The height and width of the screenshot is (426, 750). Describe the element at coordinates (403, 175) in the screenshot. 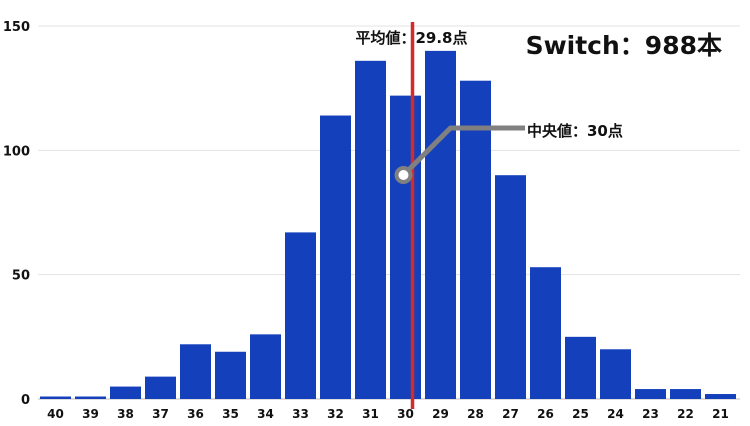

I see `median-marker` at that location.